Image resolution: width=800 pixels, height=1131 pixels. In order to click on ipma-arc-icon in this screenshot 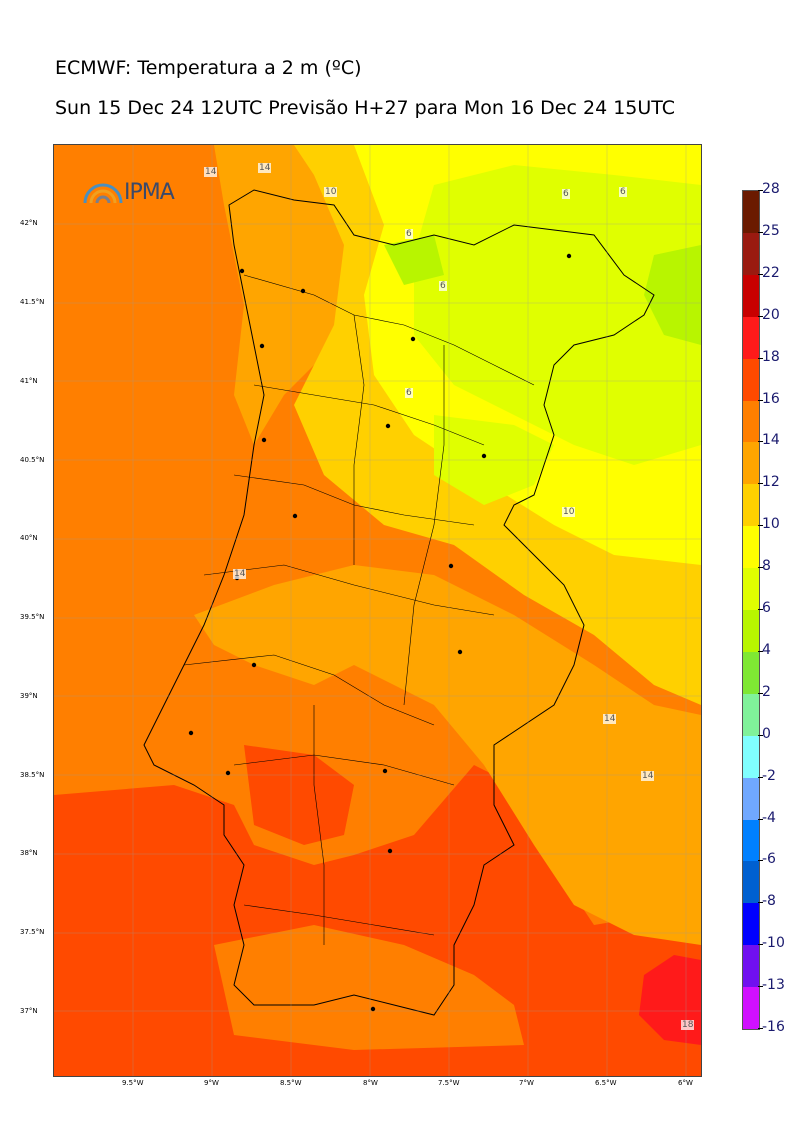, I will do `click(103, 193)`.